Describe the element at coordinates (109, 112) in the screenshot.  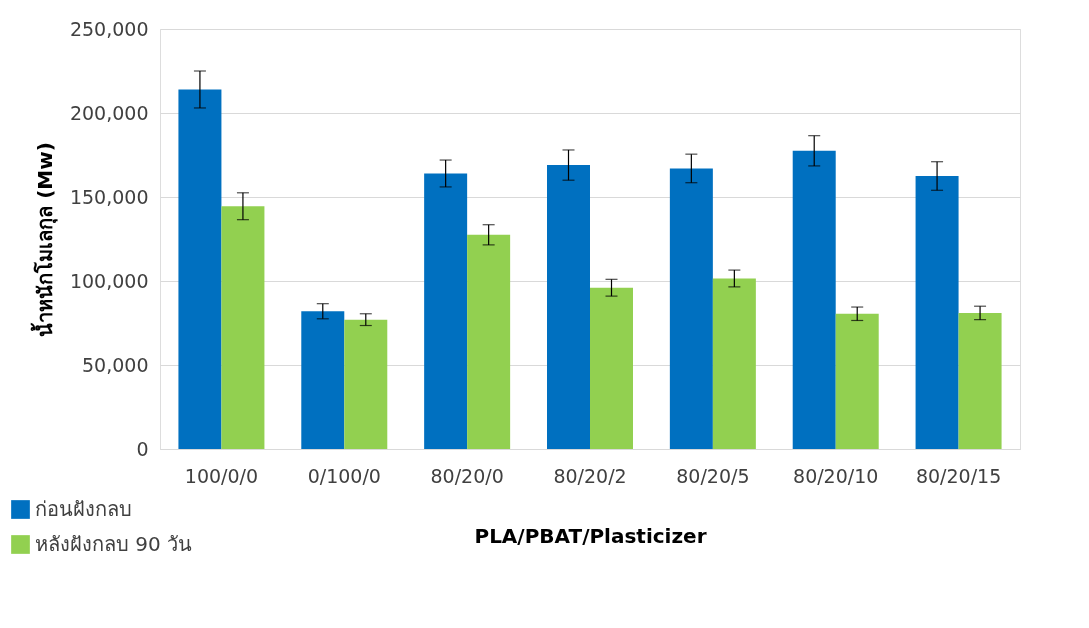
I see `y-tick-label: 200,000` at that location.